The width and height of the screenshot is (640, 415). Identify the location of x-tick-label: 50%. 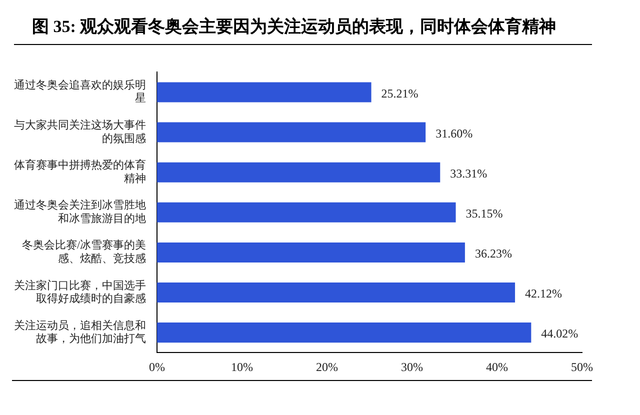
(582, 367).